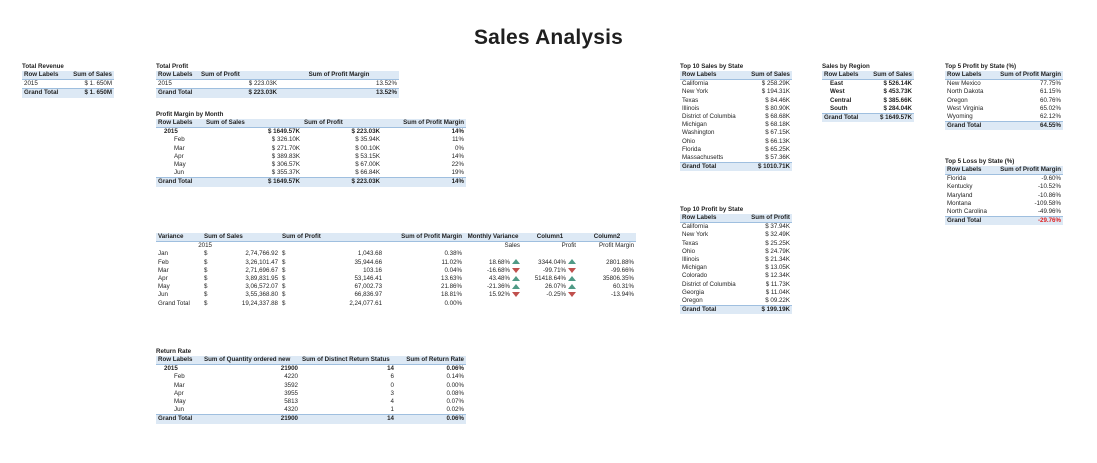 Image resolution: width=1097 pixels, height=463 pixels. What do you see at coordinates (311, 149) in the screenshot?
I see `table-row: Mar $ 271.70K $ 00.10K 0%` at bounding box center [311, 149].